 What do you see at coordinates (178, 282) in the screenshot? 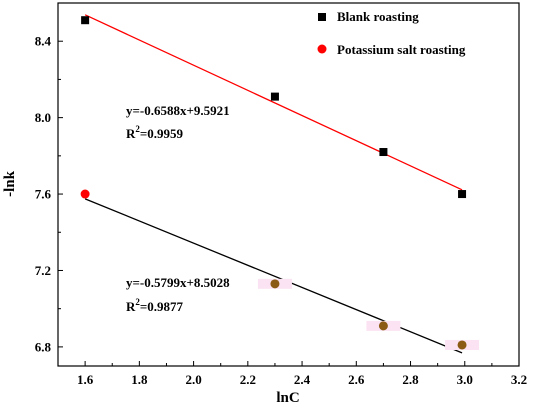
I see `equation-label: y=-0.5799x+8.5028` at bounding box center [178, 282].